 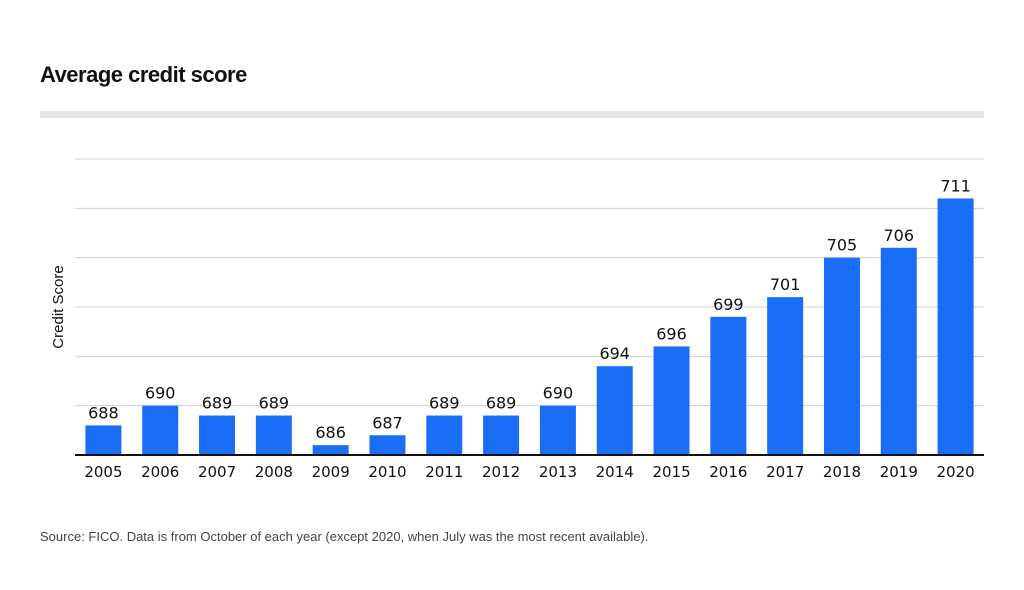 What do you see at coordinates (898, 351) in the screenshot?
I see `bar-2019` at bounding box center [898, 351].